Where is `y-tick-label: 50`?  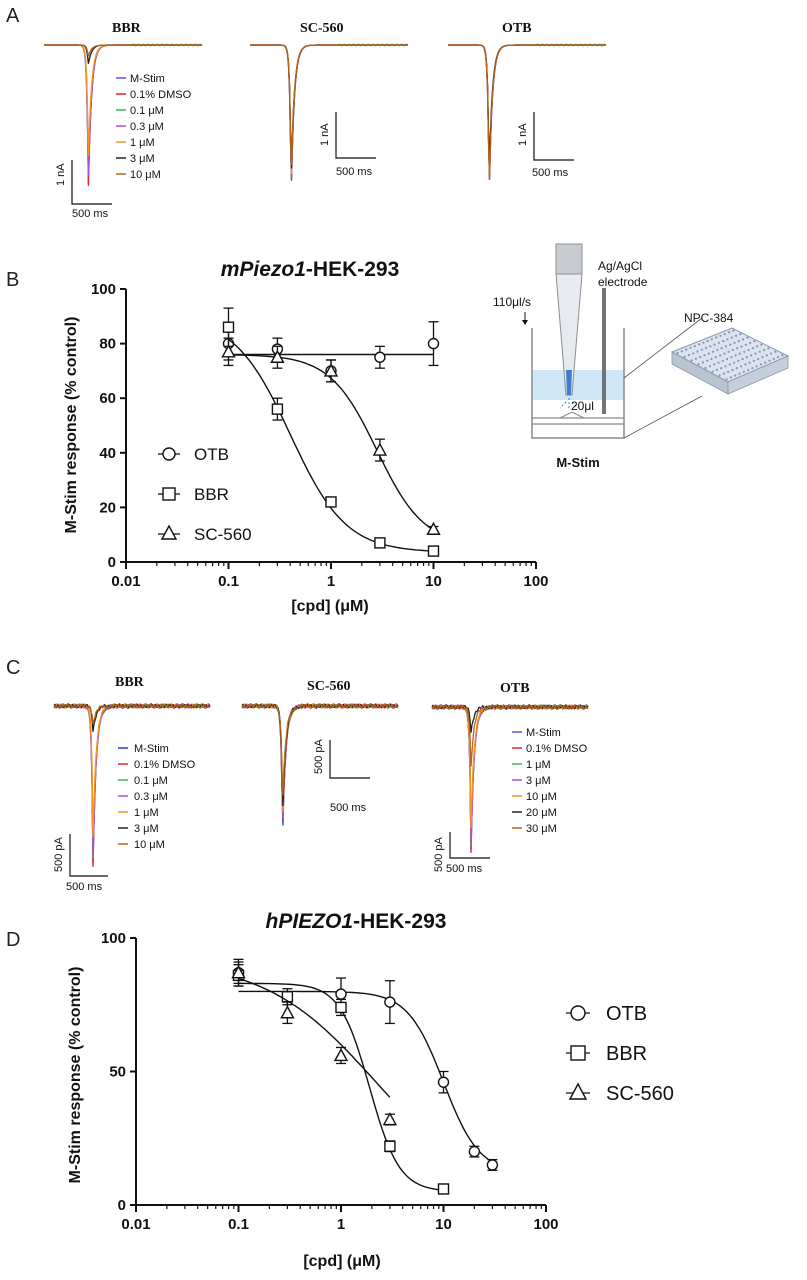
y-tick-label: 50 is located at coordinates (117, 1072).